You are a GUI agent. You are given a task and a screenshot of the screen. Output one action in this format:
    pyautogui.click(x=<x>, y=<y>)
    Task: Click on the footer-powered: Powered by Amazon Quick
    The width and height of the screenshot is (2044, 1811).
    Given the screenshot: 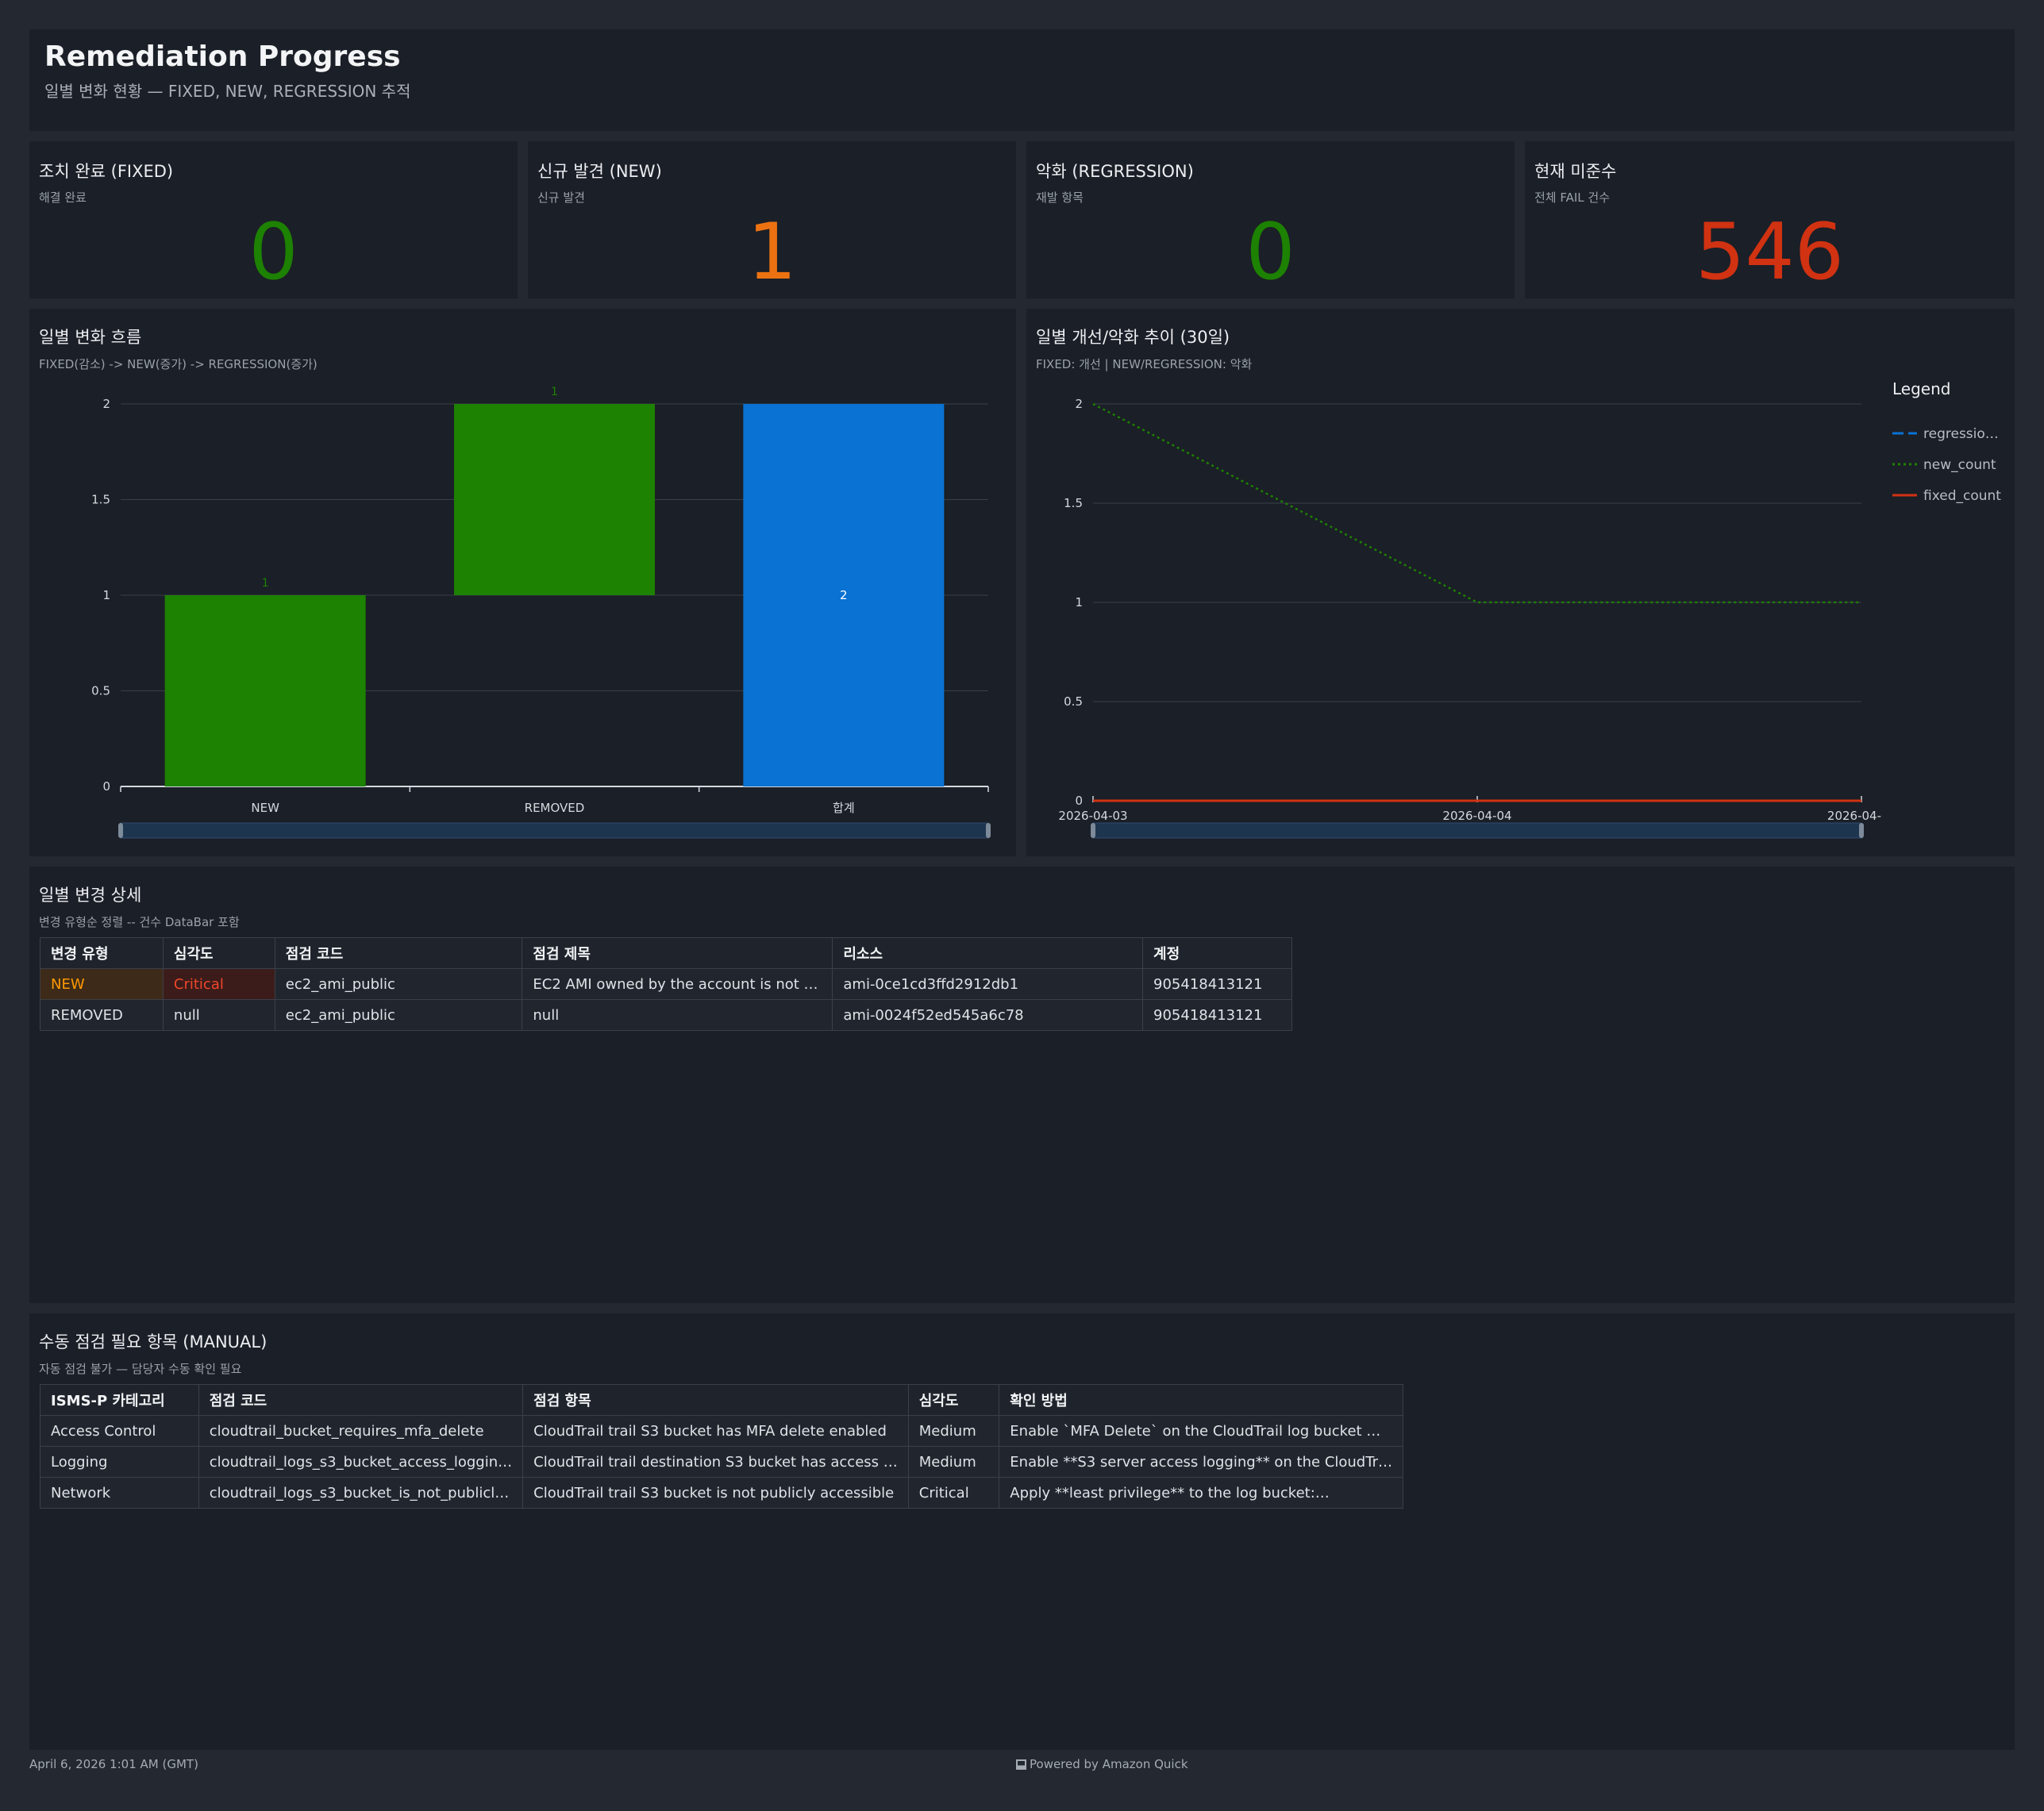 What is the action you would take?
    pyautogui.click(x=1102, y=1764)
    